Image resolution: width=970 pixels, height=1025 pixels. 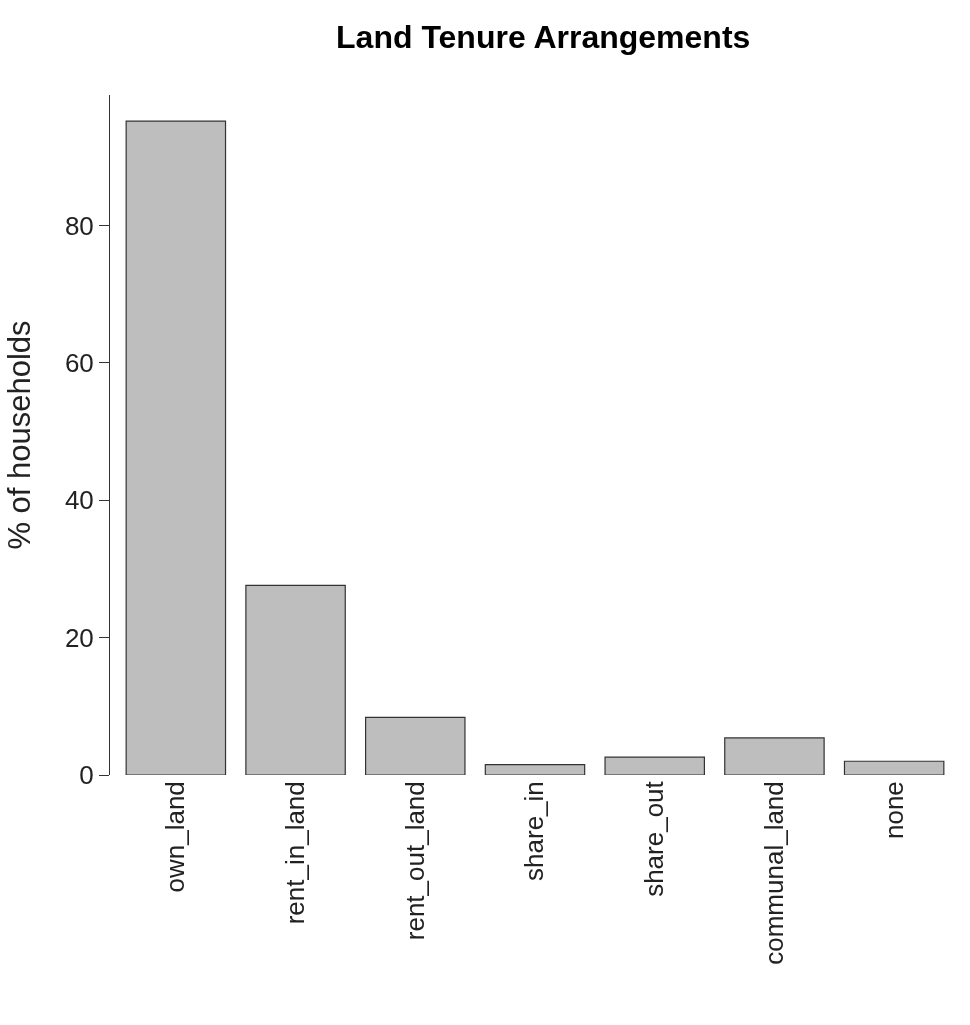 What do you see at coordinates (773, 873) in the screenshot?
I see `x-tick-label: communal_land` at bounding box center [773, 873].